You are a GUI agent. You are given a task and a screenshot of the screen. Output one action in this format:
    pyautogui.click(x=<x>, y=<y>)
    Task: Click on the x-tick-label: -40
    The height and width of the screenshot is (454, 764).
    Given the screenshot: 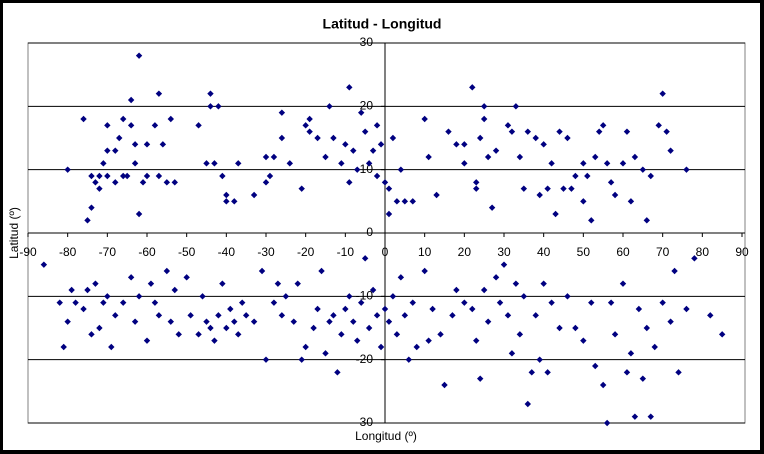 What is the action you would take?
    pyautogui.click(x=227, y=252)
    